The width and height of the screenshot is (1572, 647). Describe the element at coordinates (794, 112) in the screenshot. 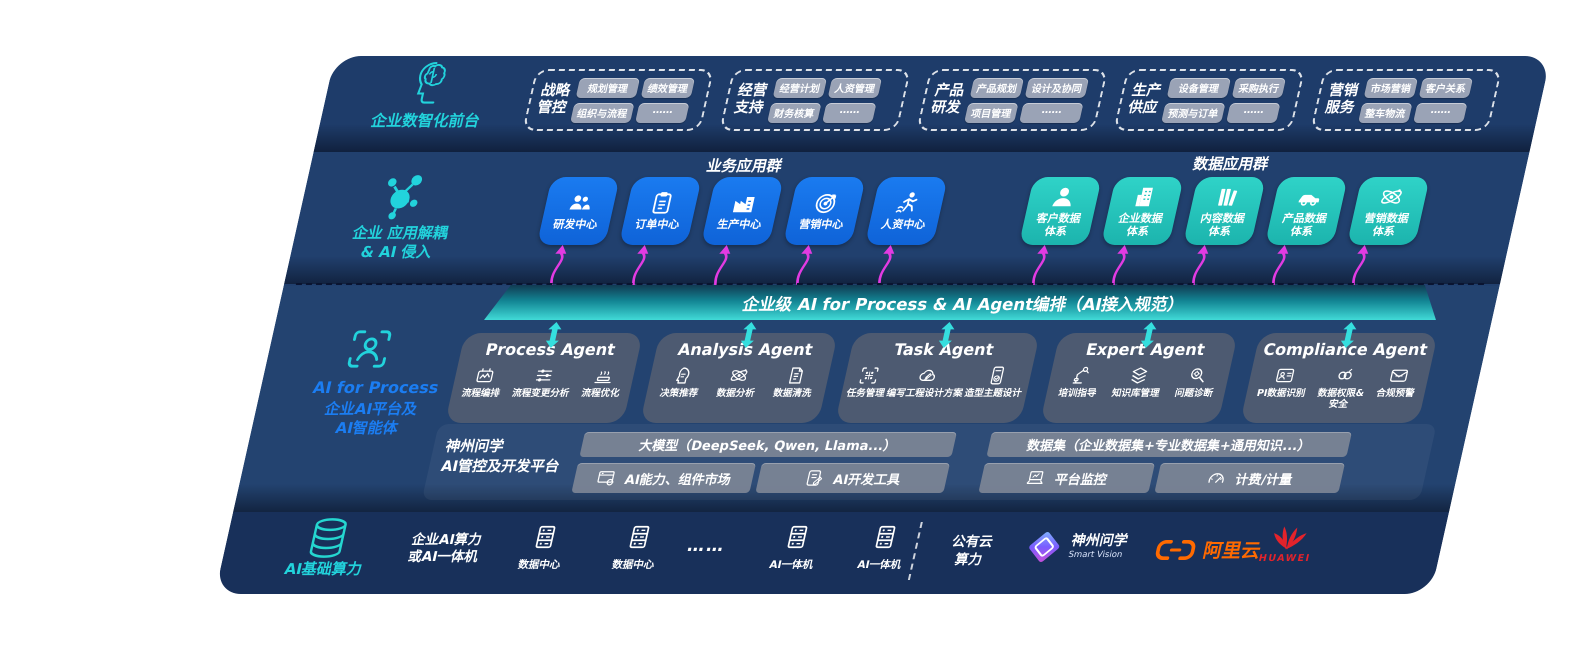

I see `chip: 财务核算` at that location.